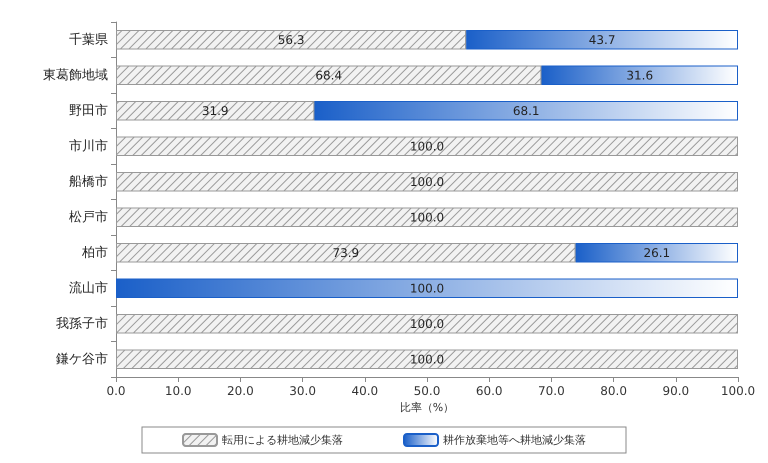  I want to click on y-tick-label: 柏市, so click(94, 252).